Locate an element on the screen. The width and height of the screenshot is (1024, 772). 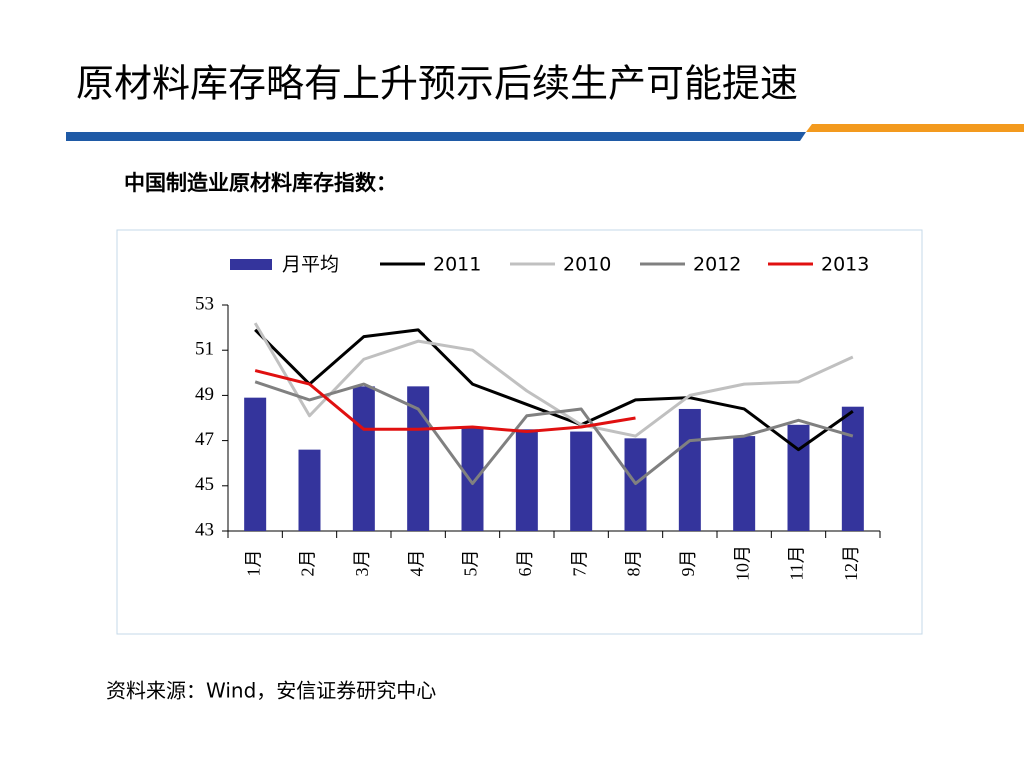
legend-label: 月平均 is located at coordinates (310, 265).